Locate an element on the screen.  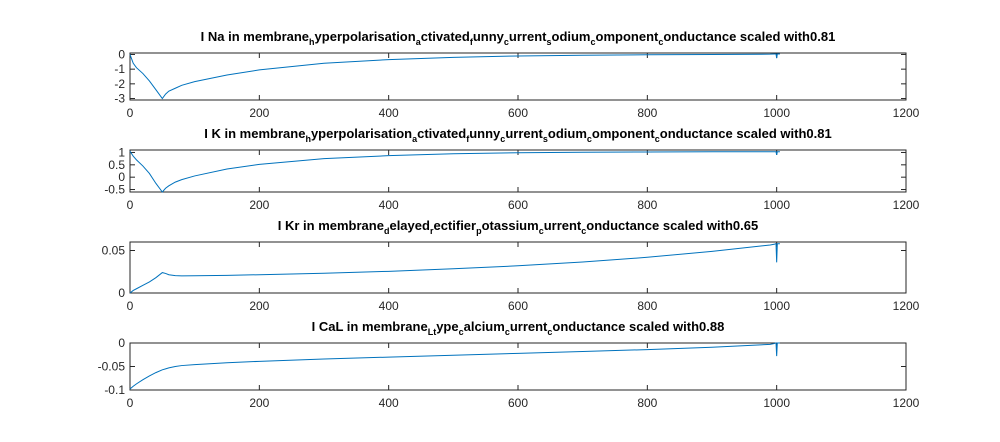
chart-title-segment: p is located at coordinates (479, 231).